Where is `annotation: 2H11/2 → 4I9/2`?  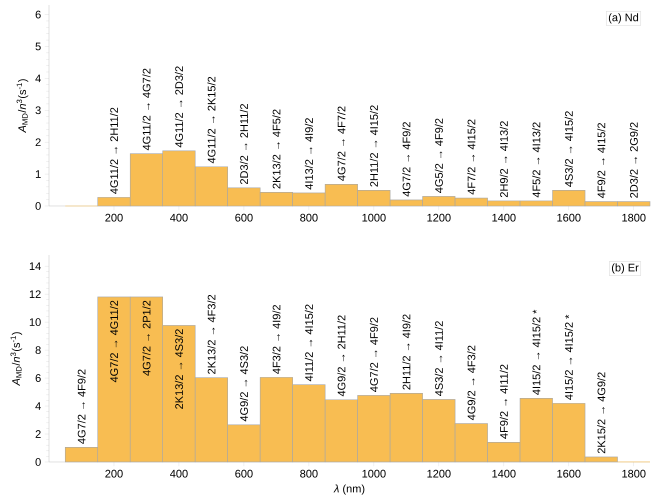 annotation: 2H11/2 → 4I9/2 is located at coordinates (406, 352).